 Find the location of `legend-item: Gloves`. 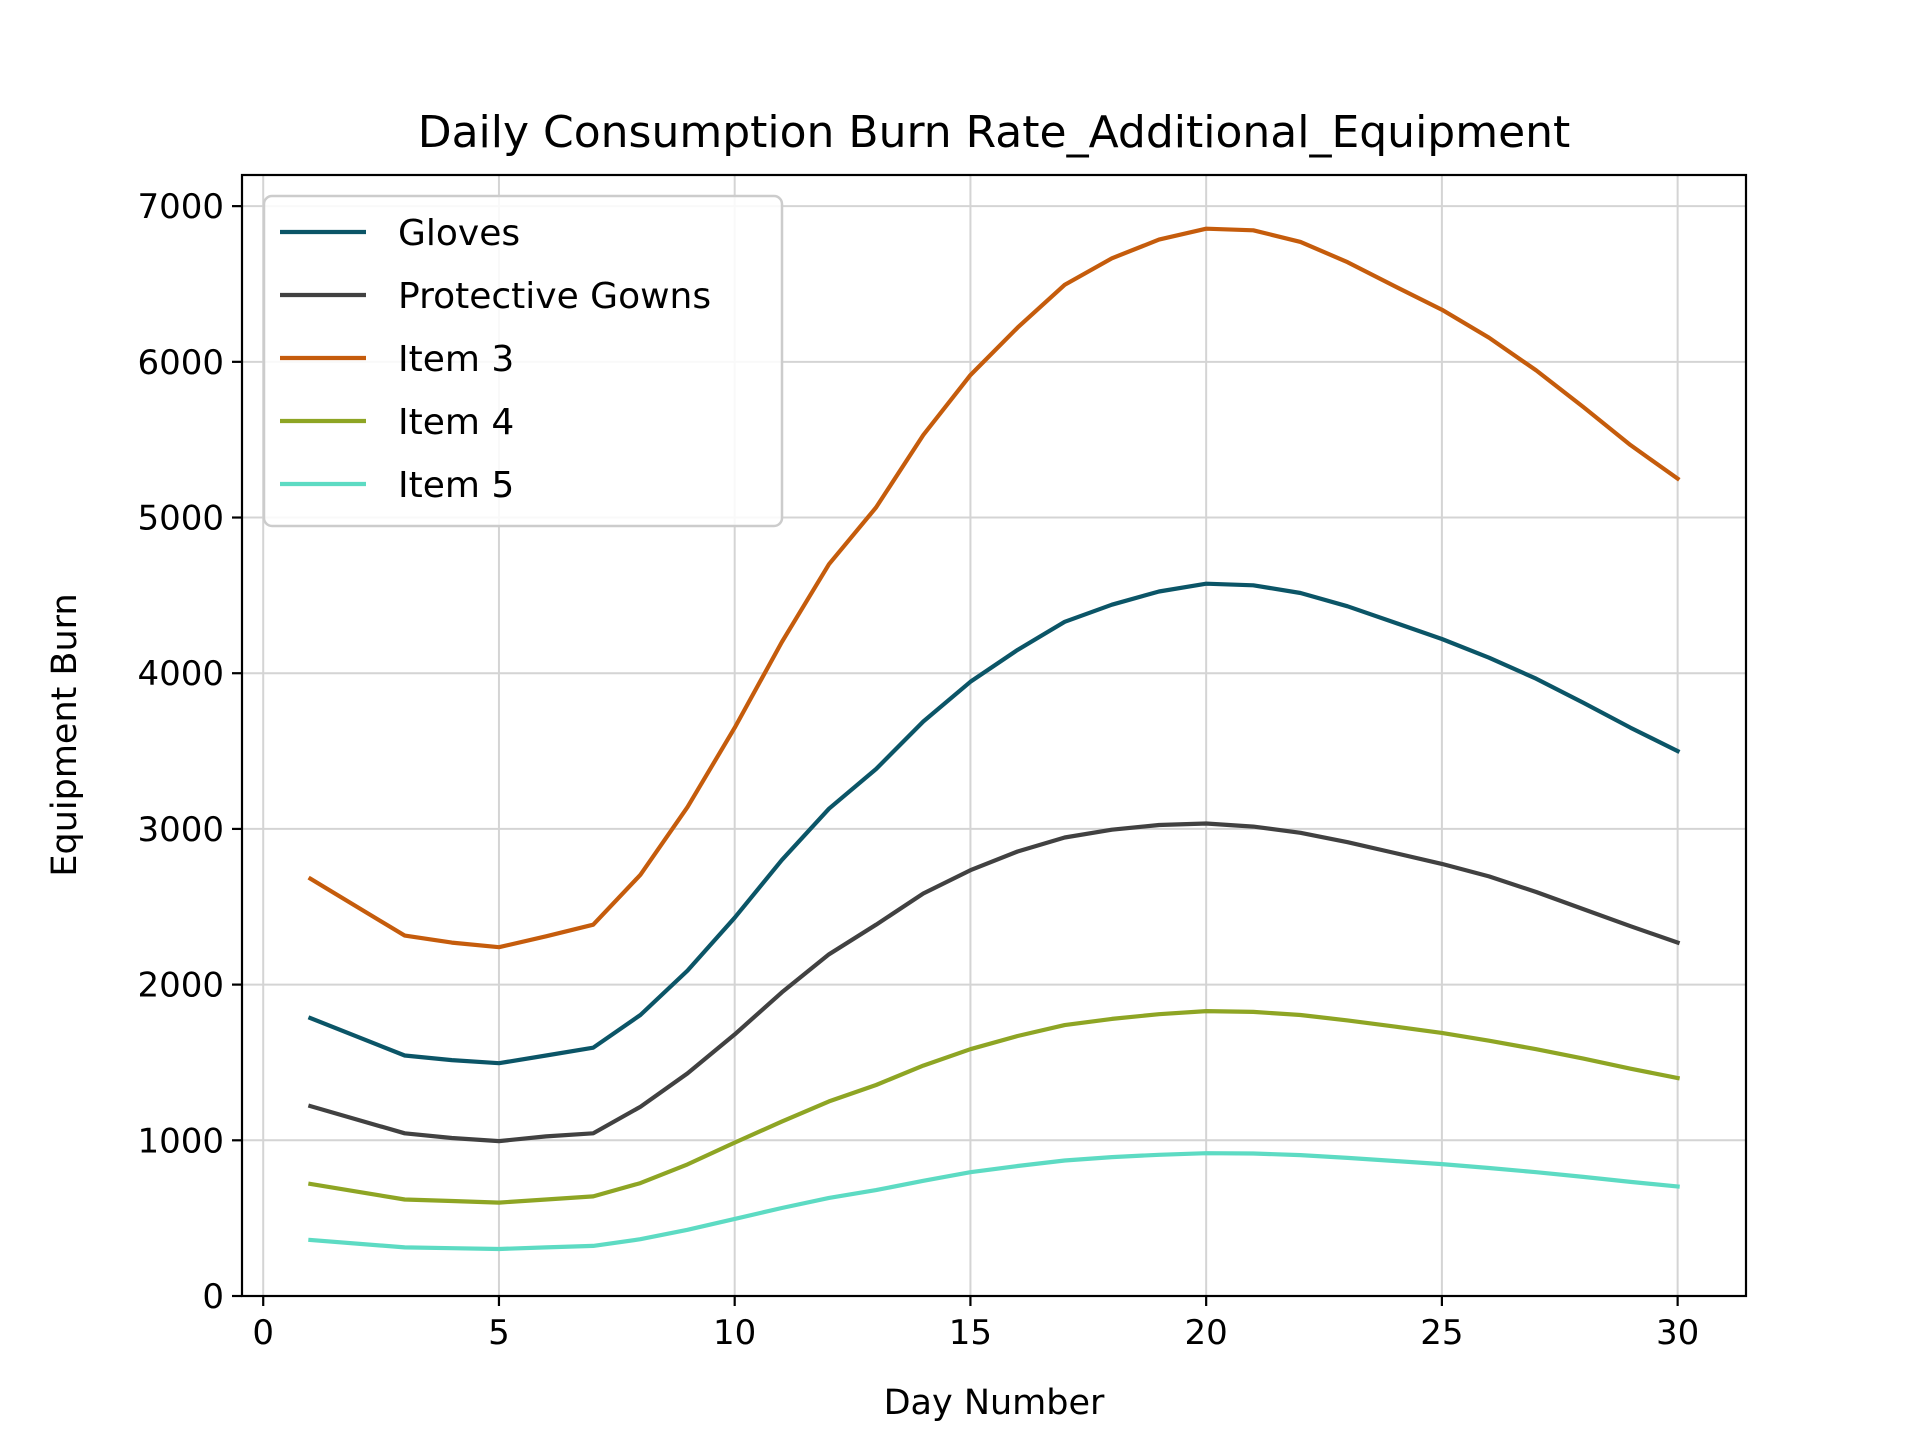

legend-item: Gloves is located at coordinates (400, 233).